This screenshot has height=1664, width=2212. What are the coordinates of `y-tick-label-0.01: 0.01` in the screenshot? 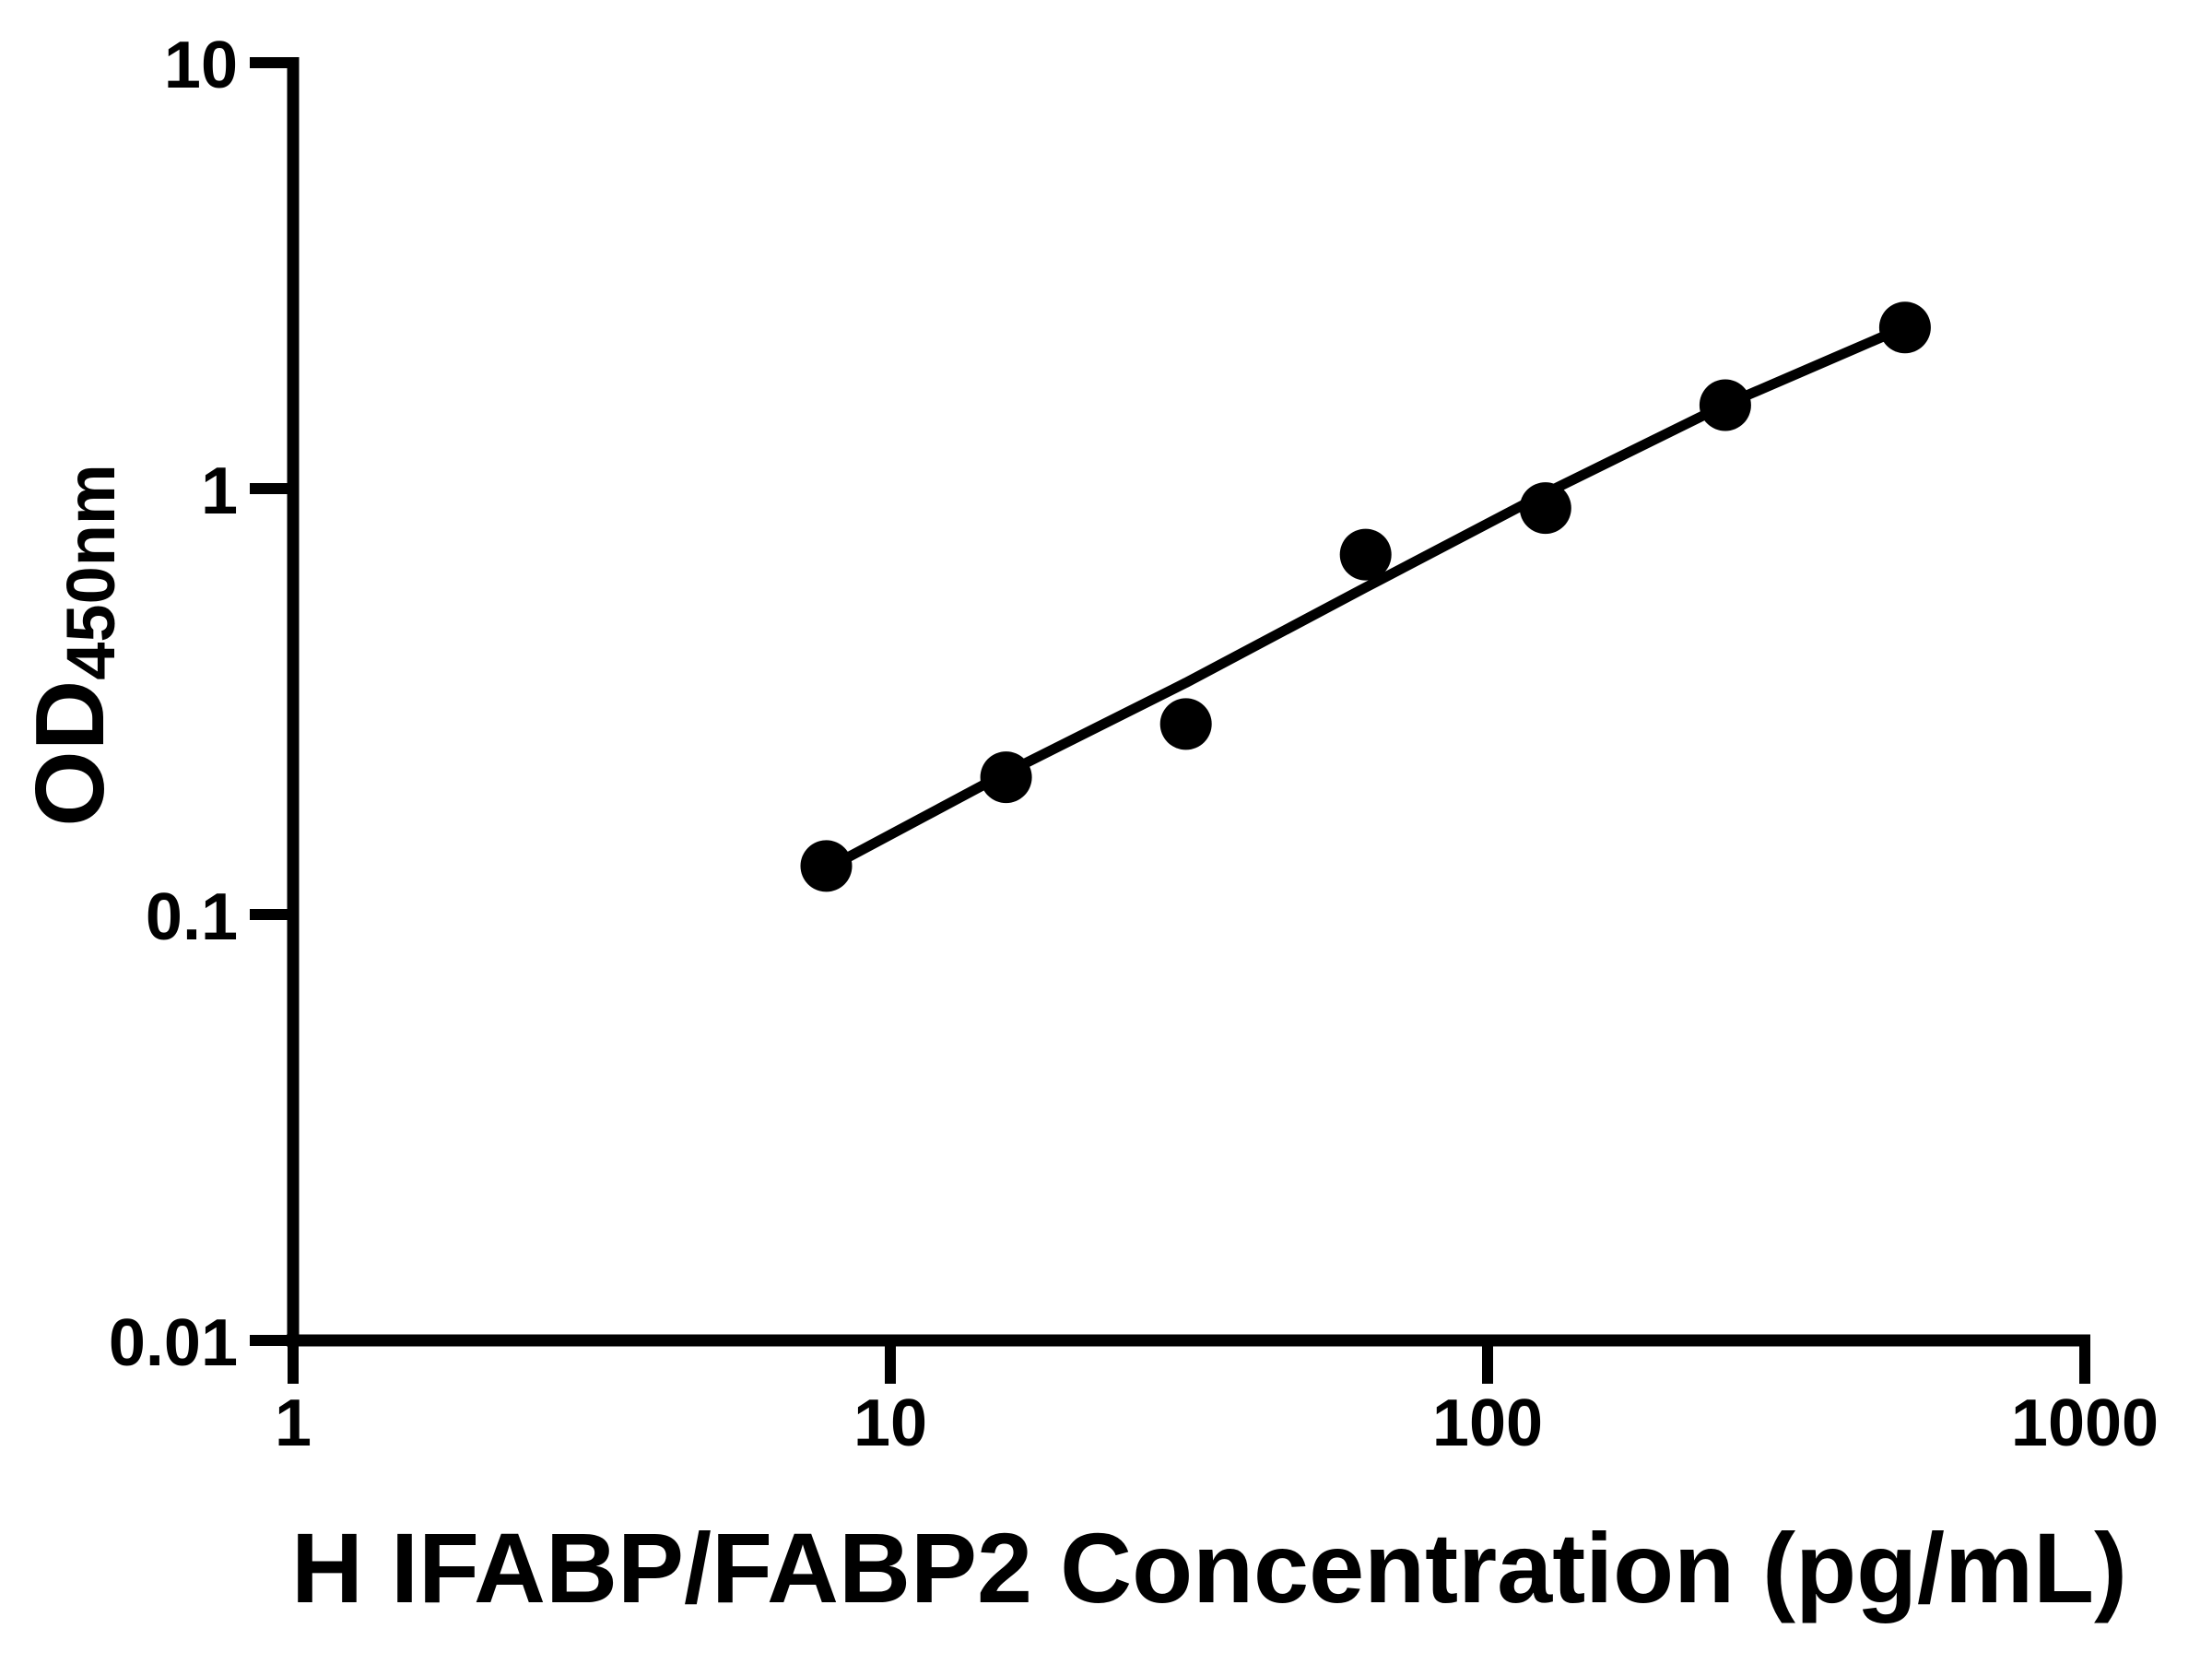 It's located at (173, 1343).